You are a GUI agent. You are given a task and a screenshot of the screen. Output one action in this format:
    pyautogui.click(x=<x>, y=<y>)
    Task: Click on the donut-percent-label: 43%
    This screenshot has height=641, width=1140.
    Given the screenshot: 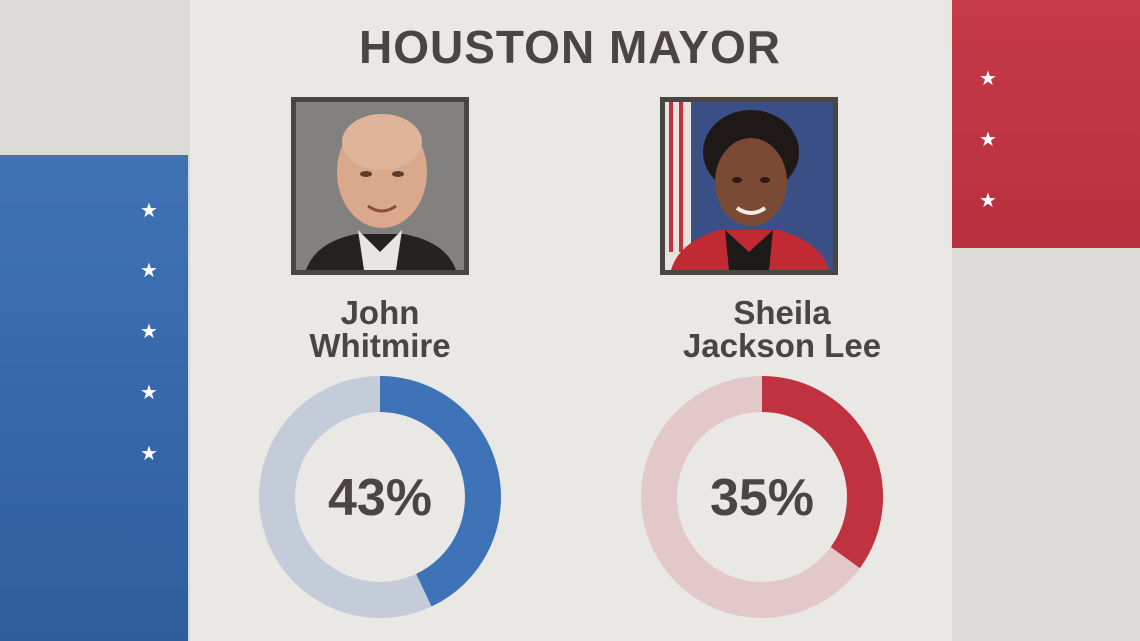 What is the action you would take?
    pyautogui.click(x=380, y=498)
    